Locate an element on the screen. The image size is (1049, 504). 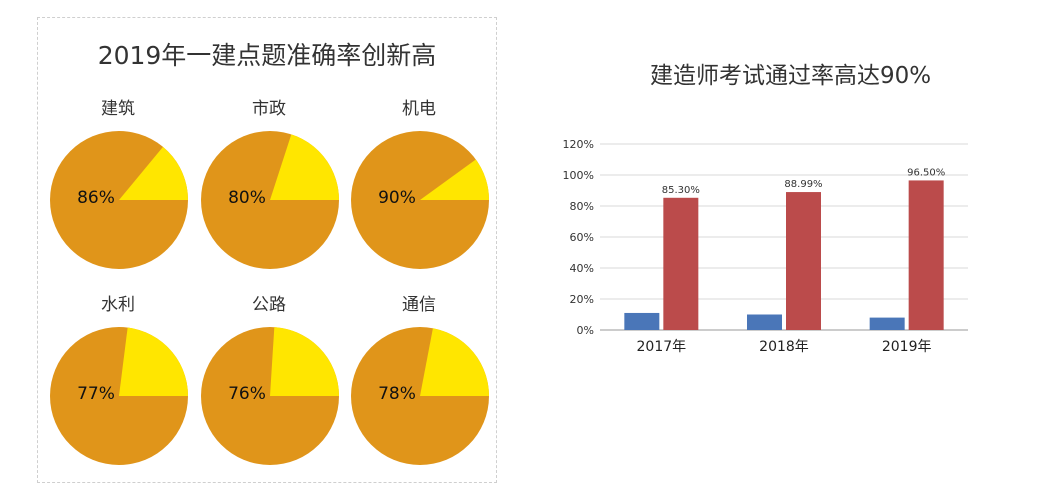
pie-chart: 90% is located at coordinates (420, 200).